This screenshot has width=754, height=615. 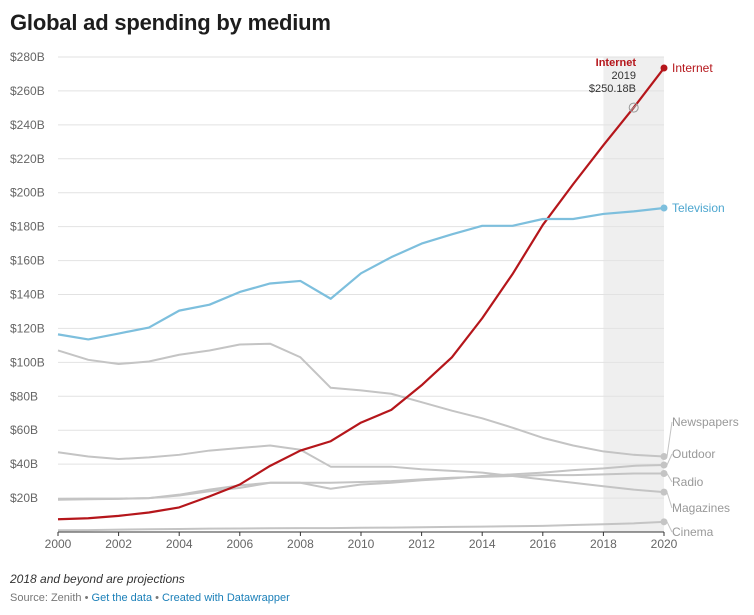 I want to click on y-tick-label-140: $140B, so click(x=27, y=295).